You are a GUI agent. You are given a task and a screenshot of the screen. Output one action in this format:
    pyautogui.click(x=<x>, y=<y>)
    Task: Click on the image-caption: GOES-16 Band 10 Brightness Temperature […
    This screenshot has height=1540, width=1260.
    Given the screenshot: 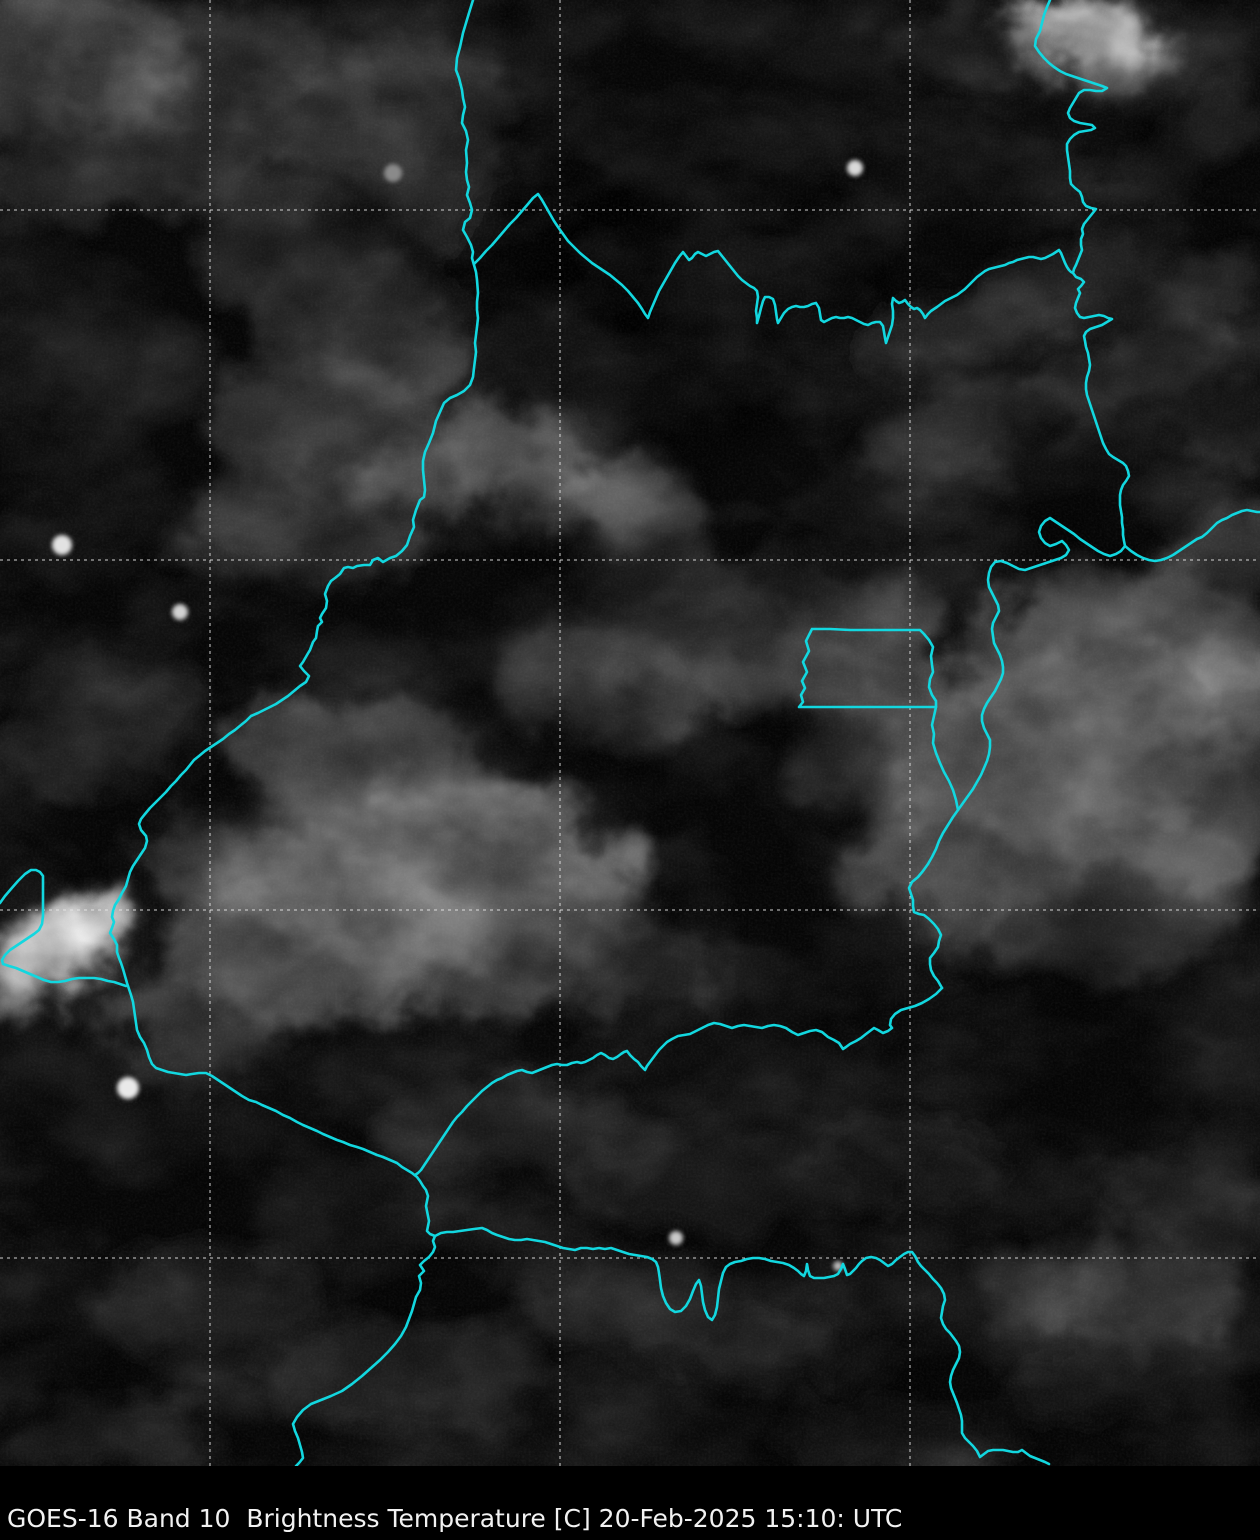 What is the action you would take?
    pyautogui.click(x=455, y=1518)
    